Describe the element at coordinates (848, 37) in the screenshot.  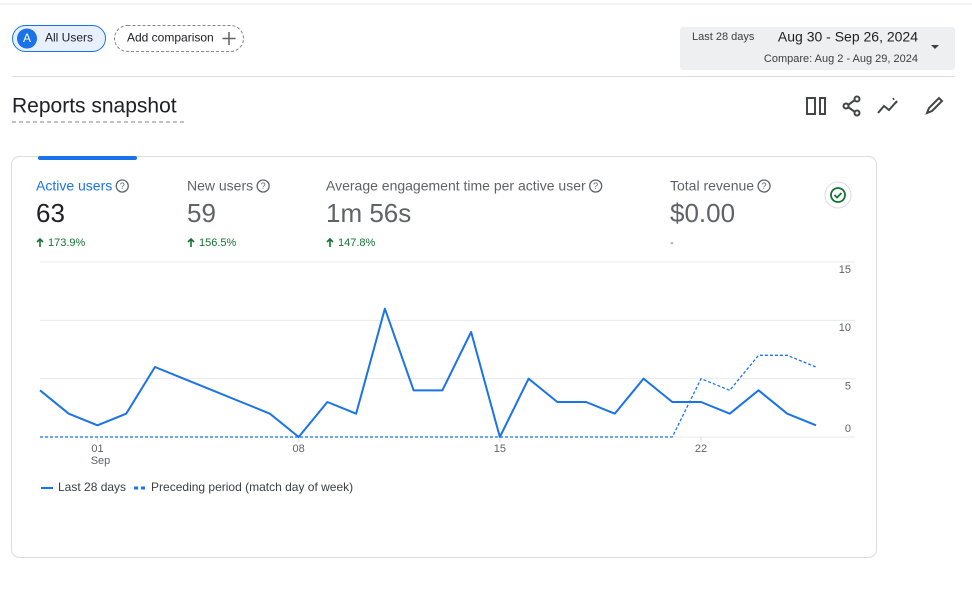
I see `date-range: Aug 30 - Sep 26, 2024` at that location.